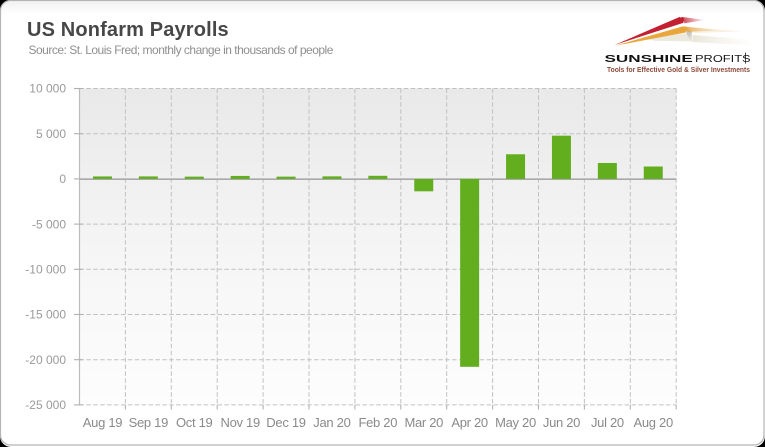 The width and height of the screenshot is (765, 447). I want to click on svg-text: PROFITS, so click(723, 59).